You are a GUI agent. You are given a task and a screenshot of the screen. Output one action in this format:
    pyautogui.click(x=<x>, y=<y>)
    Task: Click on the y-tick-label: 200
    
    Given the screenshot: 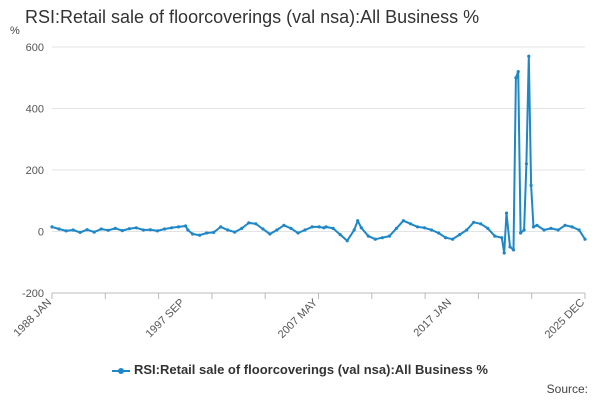 What is the action you would take?
    pyautogui.click(x=35, y=171)
    